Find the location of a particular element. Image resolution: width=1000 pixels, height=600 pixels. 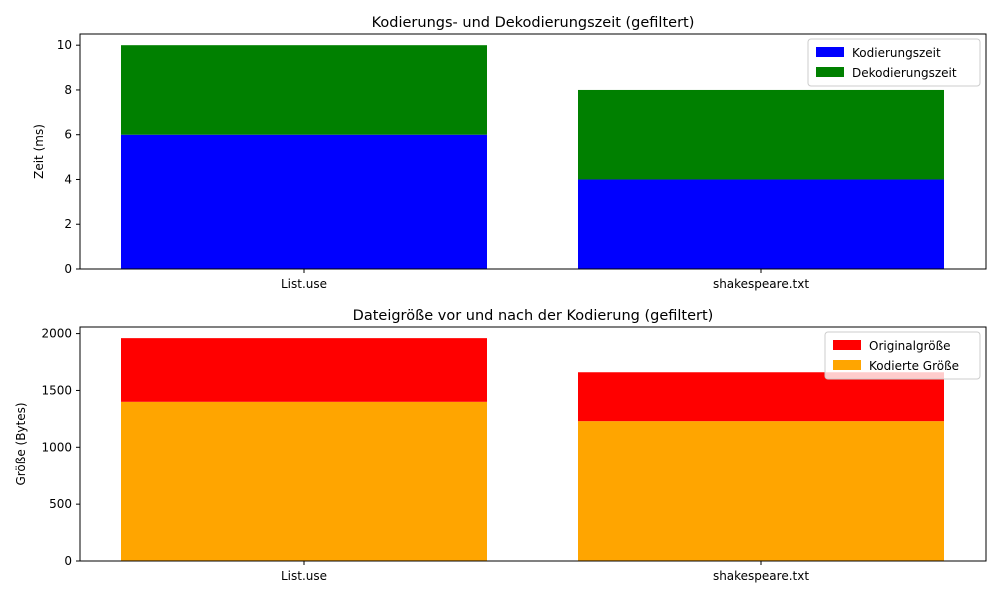

legend-label-originalgrosse: Originalgröße is located at coordinates (910, 346).